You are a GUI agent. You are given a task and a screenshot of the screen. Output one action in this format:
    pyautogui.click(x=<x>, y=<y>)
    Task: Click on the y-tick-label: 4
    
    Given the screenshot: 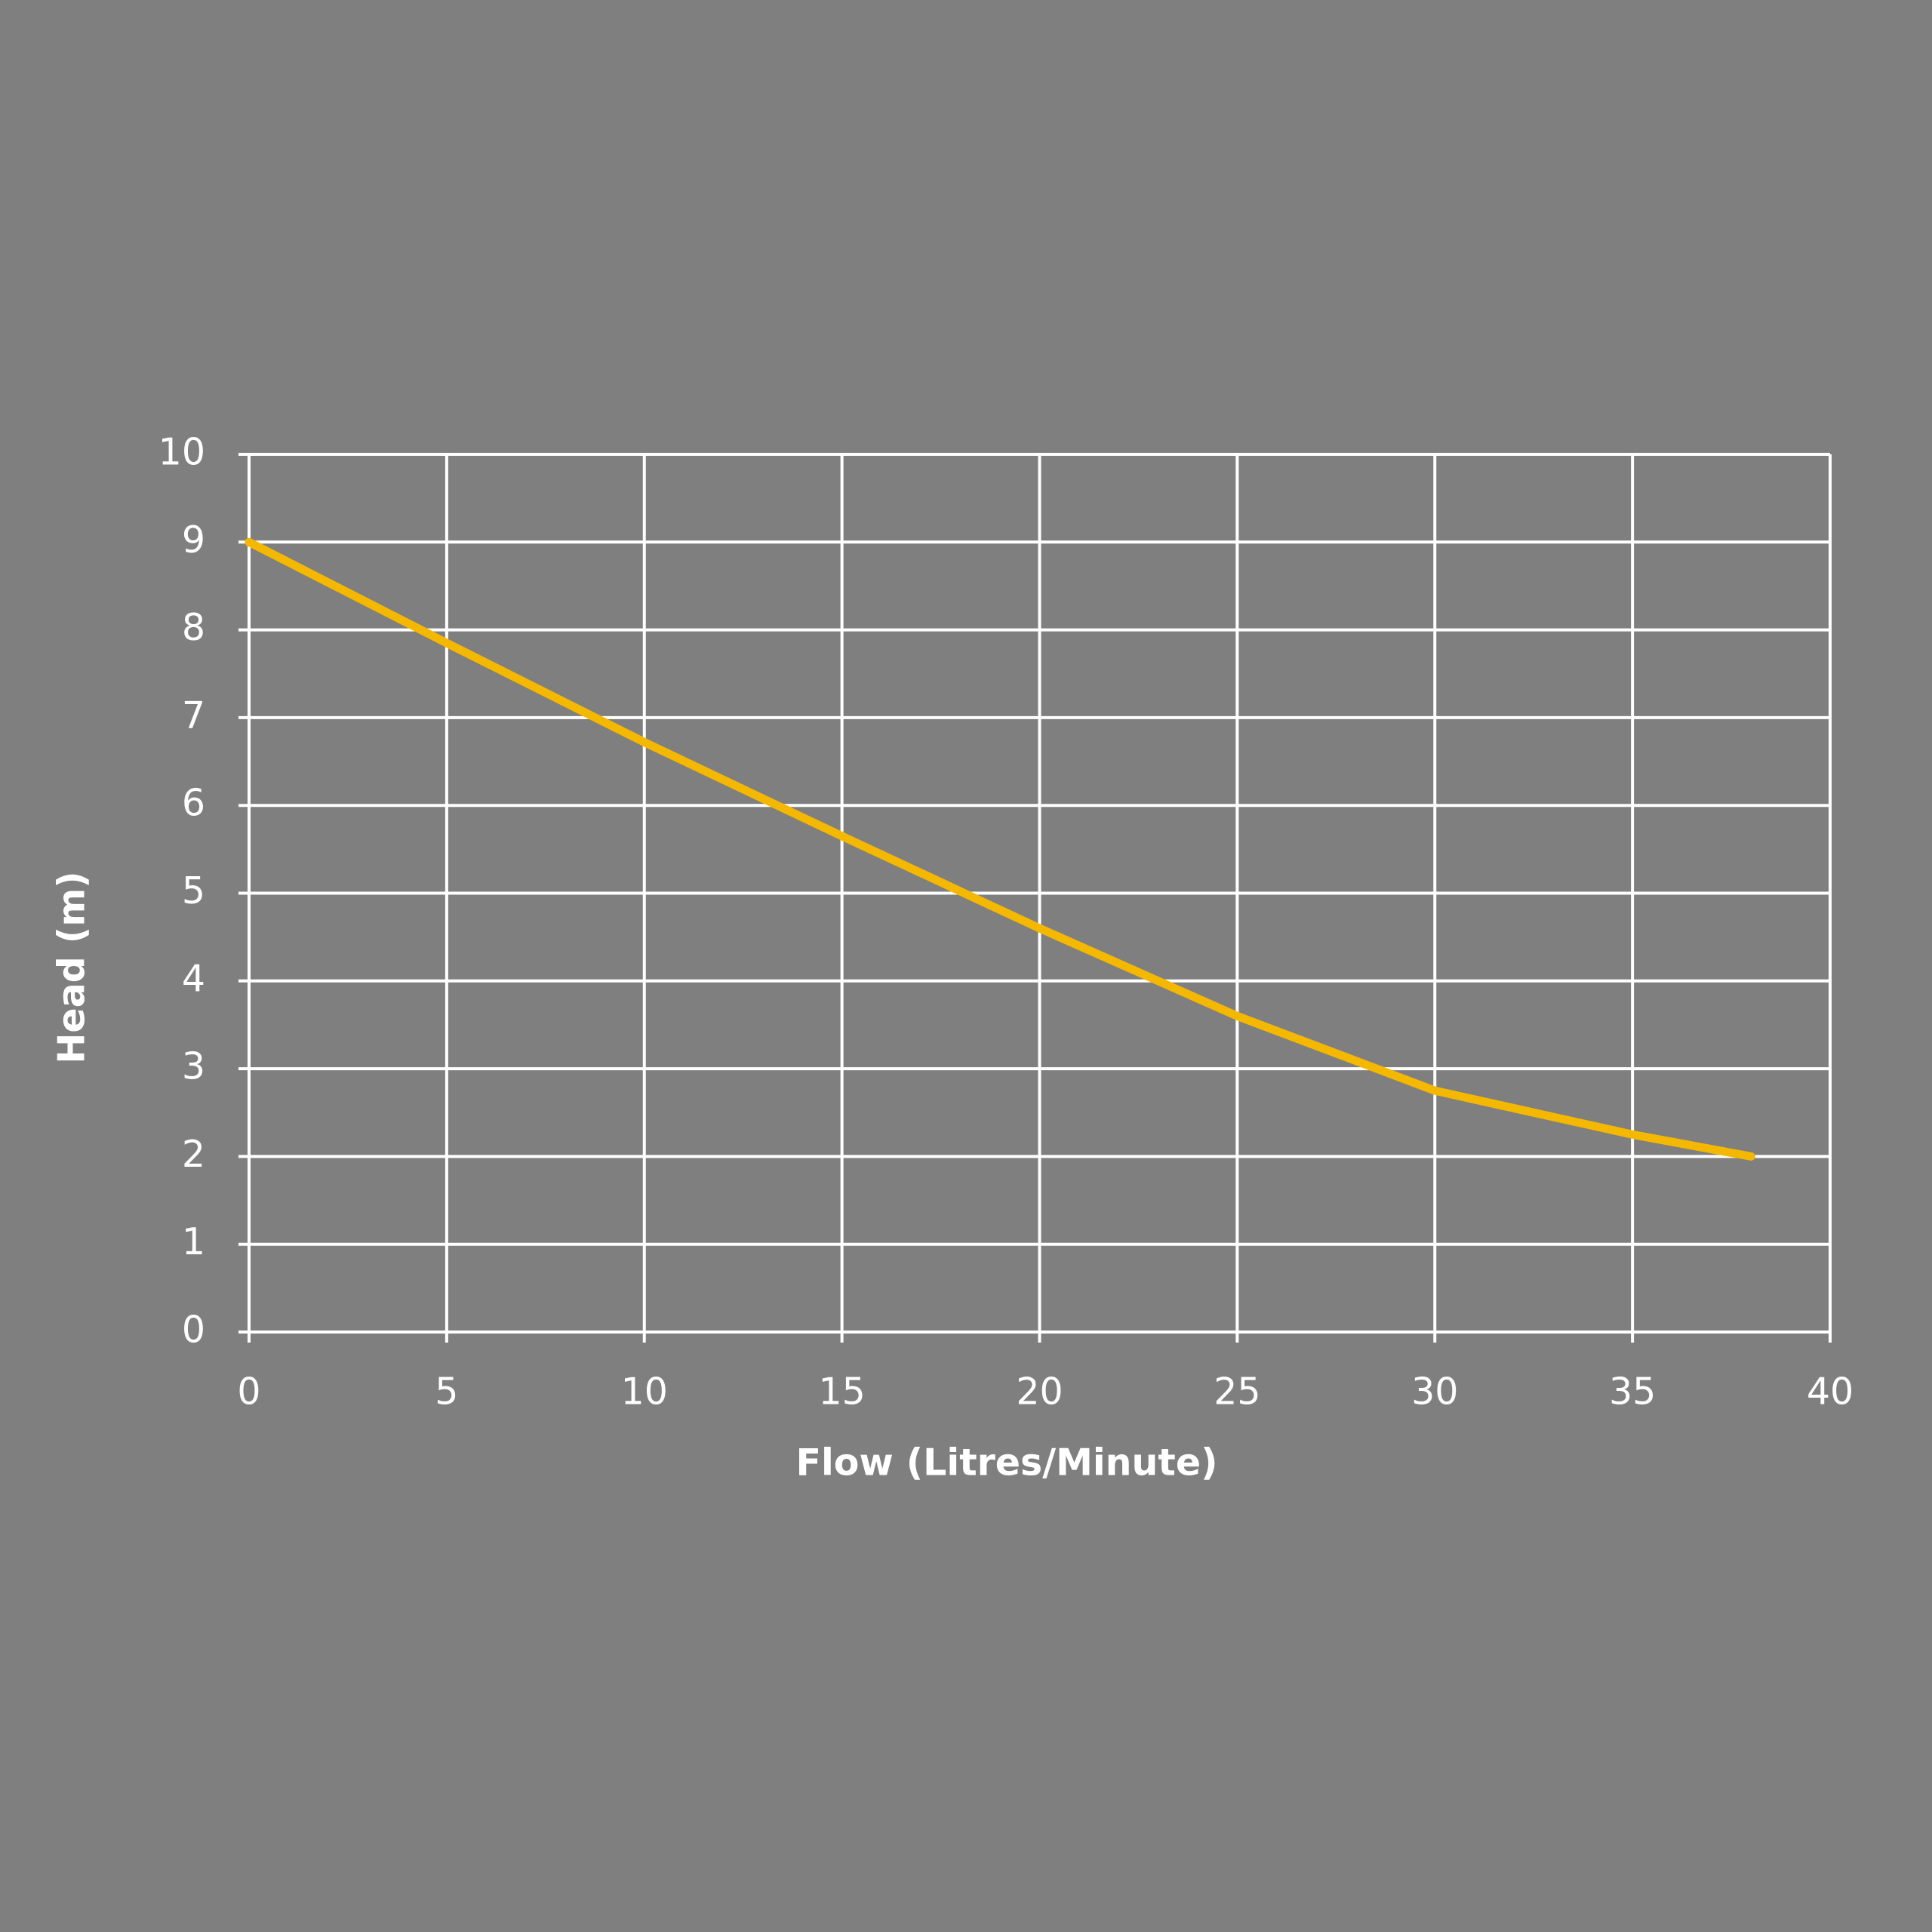 What is the action you would take?
    pyautogui.click(x=193, y=978)
    